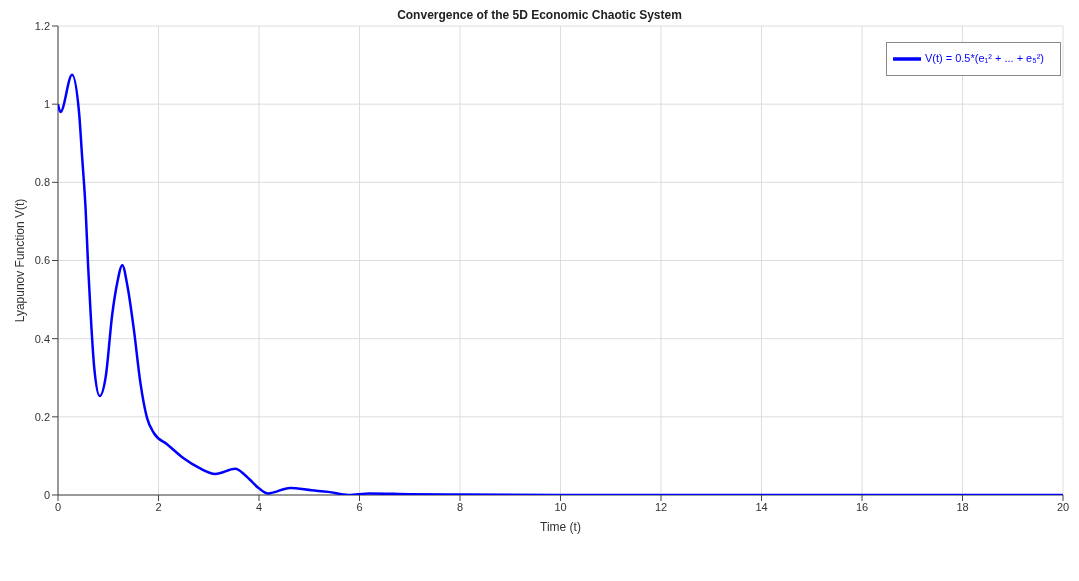 This screenshot has width=1079, height=581. What do you see at coordinates (1063, 506) in the screenshot?
I see `x-tick-label: 20` at bounding box center [1063, 506].